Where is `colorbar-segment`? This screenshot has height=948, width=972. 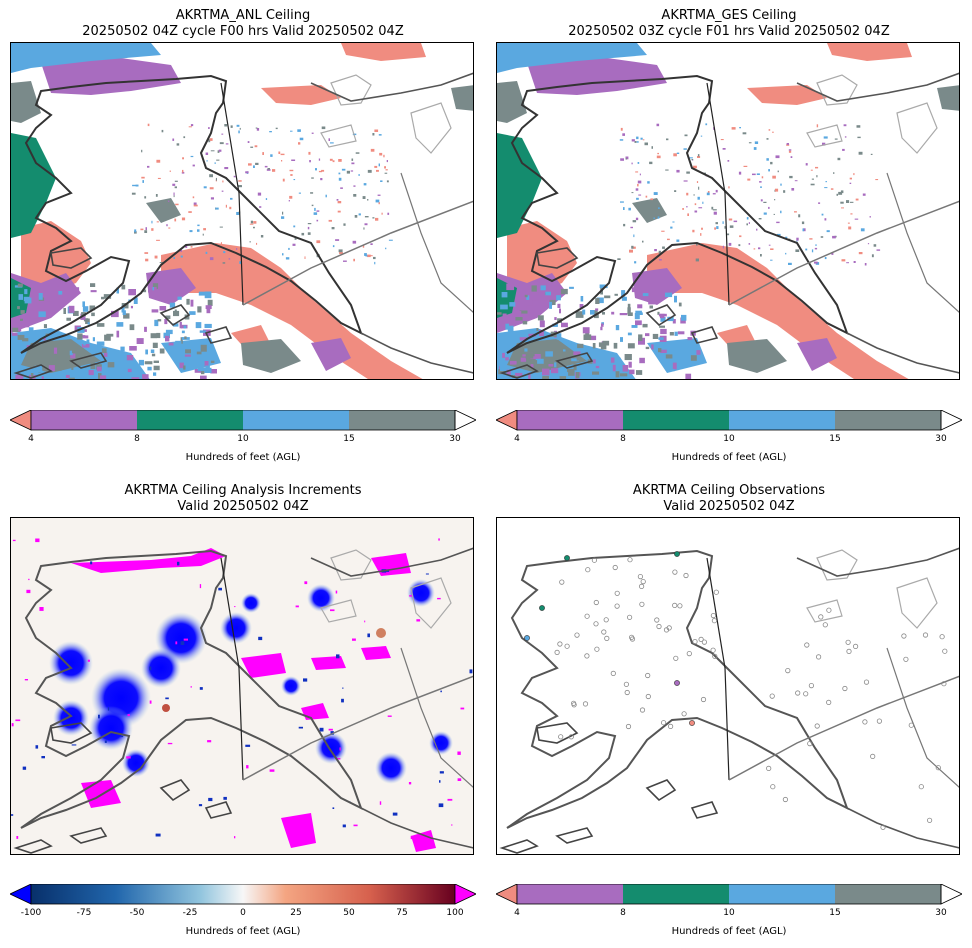 colorbar-segment is located at coordinates (676, 894).